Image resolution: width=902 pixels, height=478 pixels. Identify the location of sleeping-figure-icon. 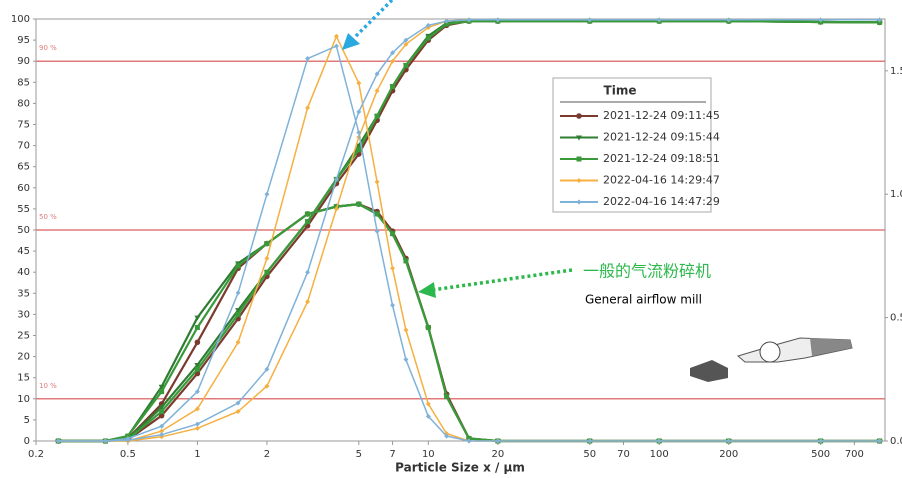
(771, 359).